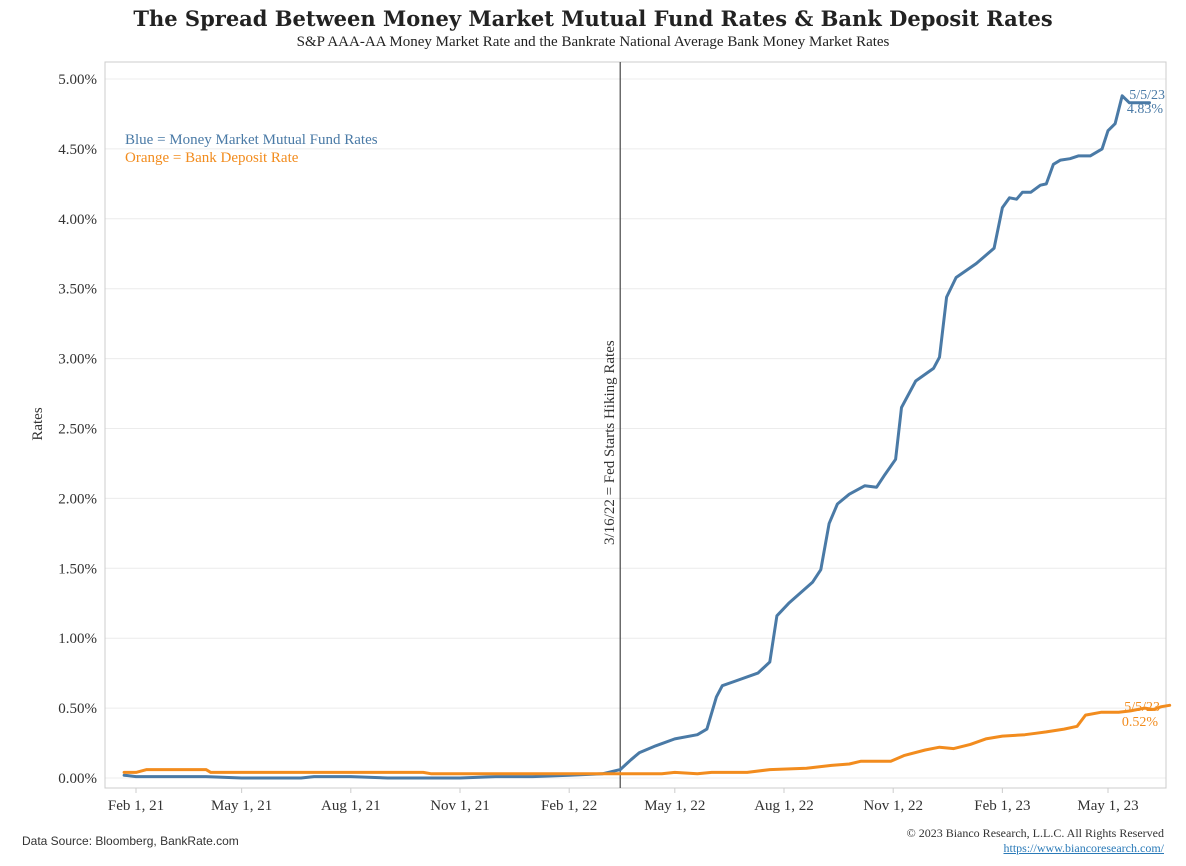 The width and height of the screenshot is (1186, 866). I want to click on orange-end-value-label: 0.52%, so click(1140, 722).